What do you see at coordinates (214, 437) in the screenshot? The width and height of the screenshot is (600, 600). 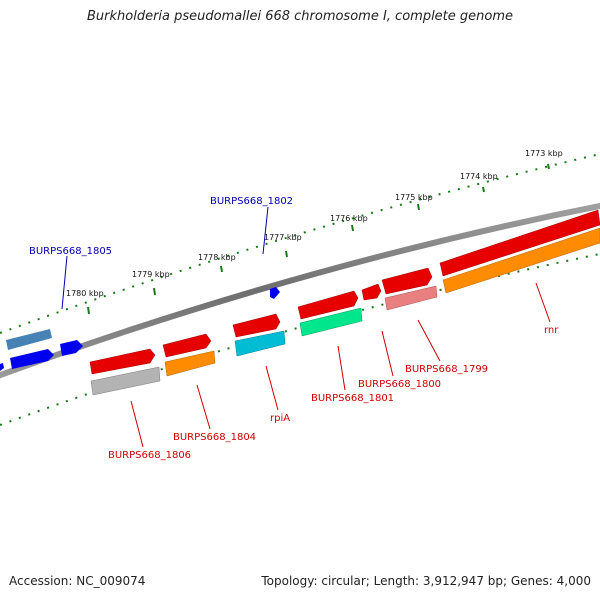 I see `label-burps668-1804: BURPS668_1804` at bounding box center [214, 437].